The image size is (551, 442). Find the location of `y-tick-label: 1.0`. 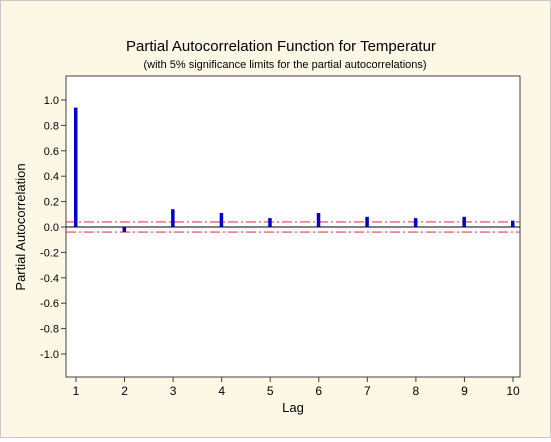

y-tick-label: 1.0 is located at coordinates (51, 101).